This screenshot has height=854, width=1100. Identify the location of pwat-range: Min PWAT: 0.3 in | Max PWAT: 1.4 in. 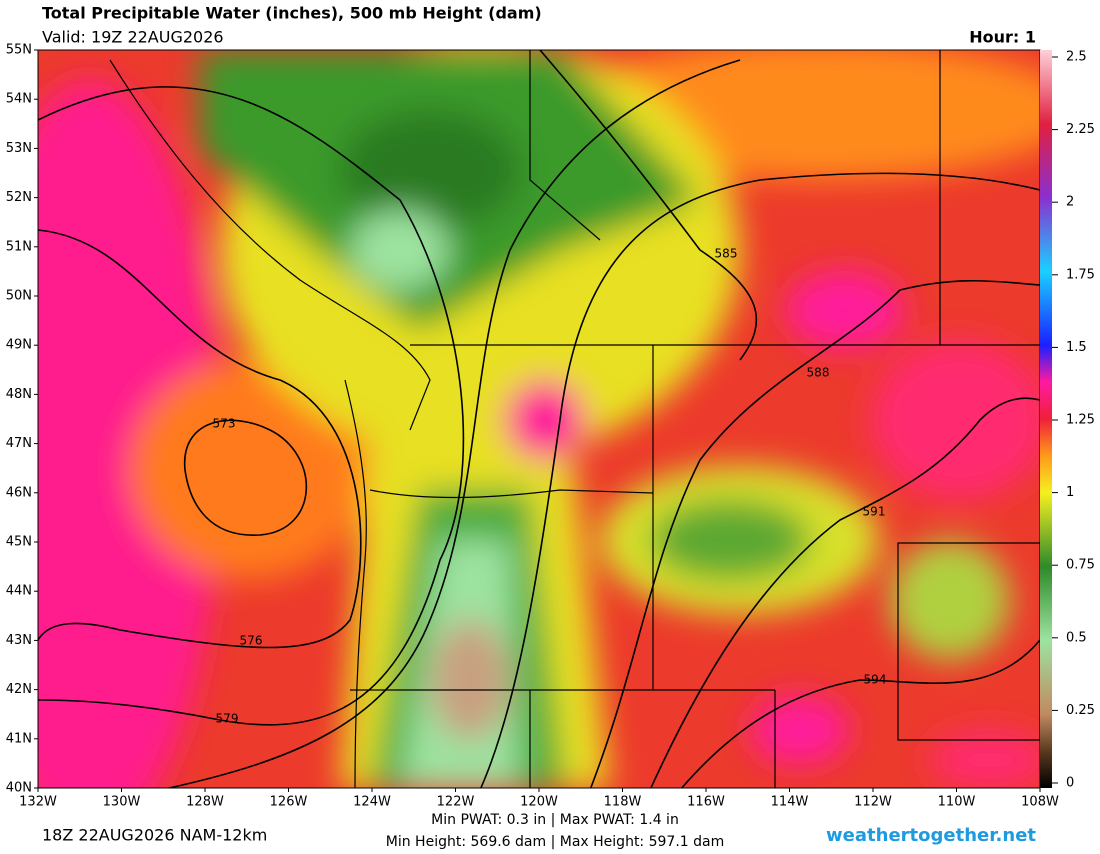
(555, 820).